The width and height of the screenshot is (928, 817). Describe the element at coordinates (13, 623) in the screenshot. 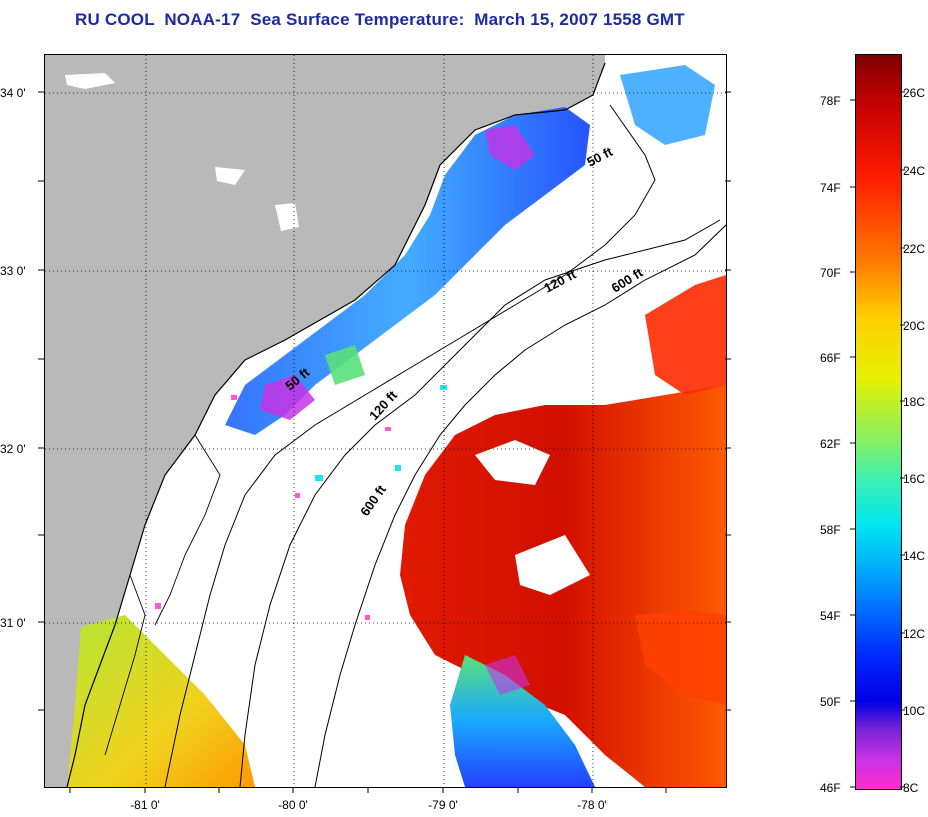

I see `lat-label: 31 0'` at that location.